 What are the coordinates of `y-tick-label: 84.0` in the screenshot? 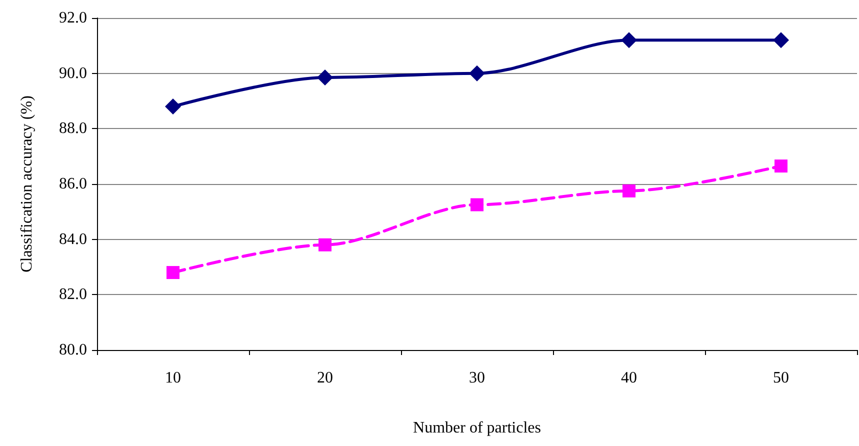 It's located at (73, 239).